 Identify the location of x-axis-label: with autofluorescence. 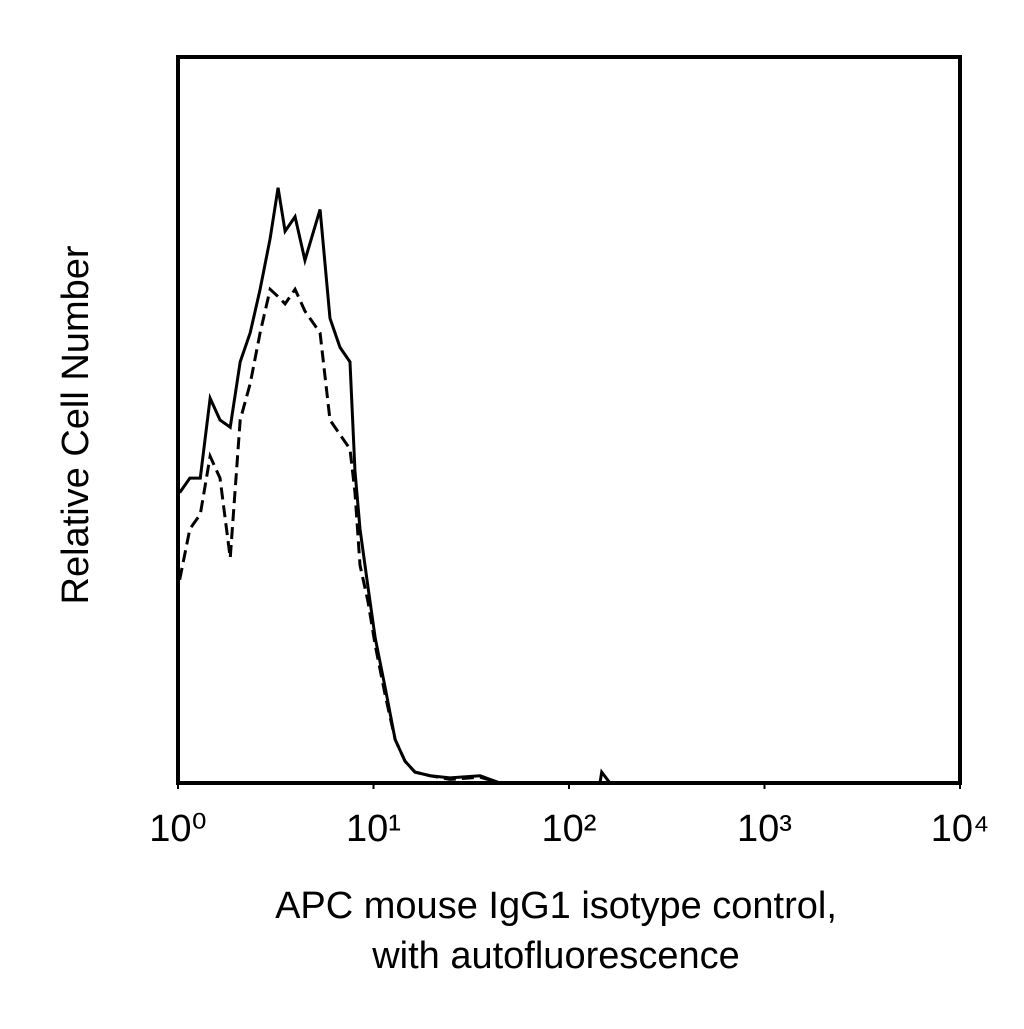
(555, 956).